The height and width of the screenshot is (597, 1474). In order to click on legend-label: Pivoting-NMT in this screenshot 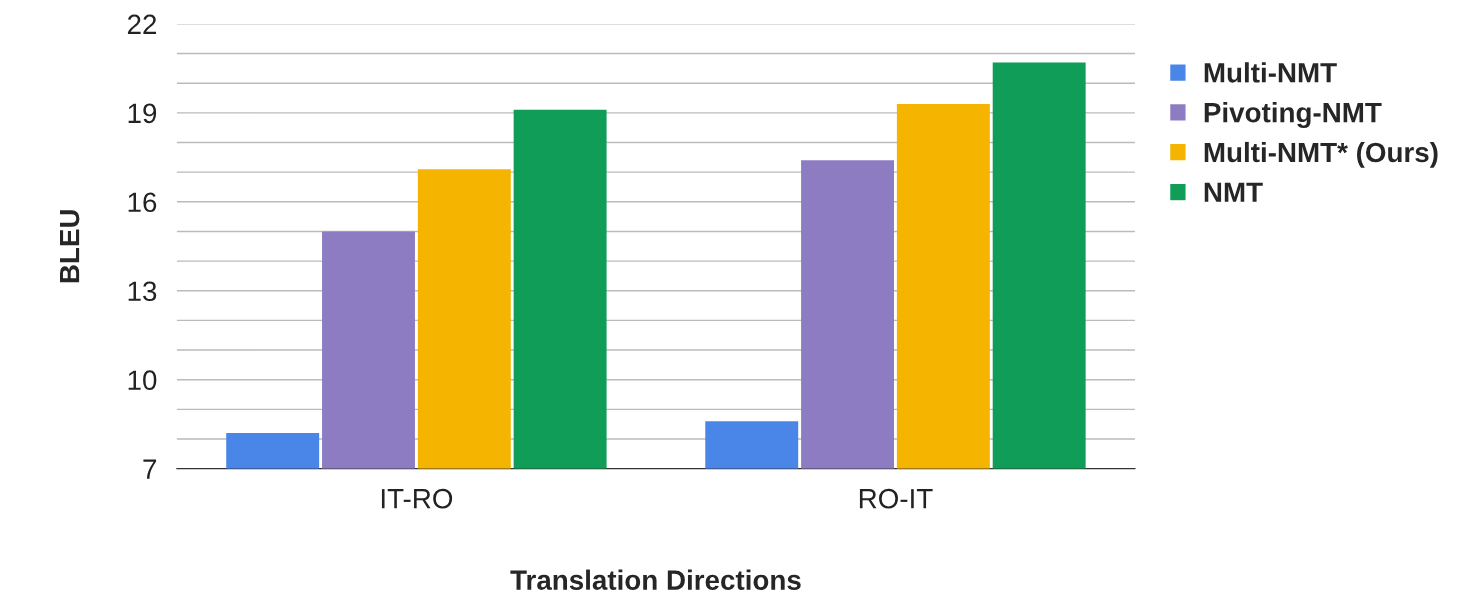, I will do `click(1293, 115)`.